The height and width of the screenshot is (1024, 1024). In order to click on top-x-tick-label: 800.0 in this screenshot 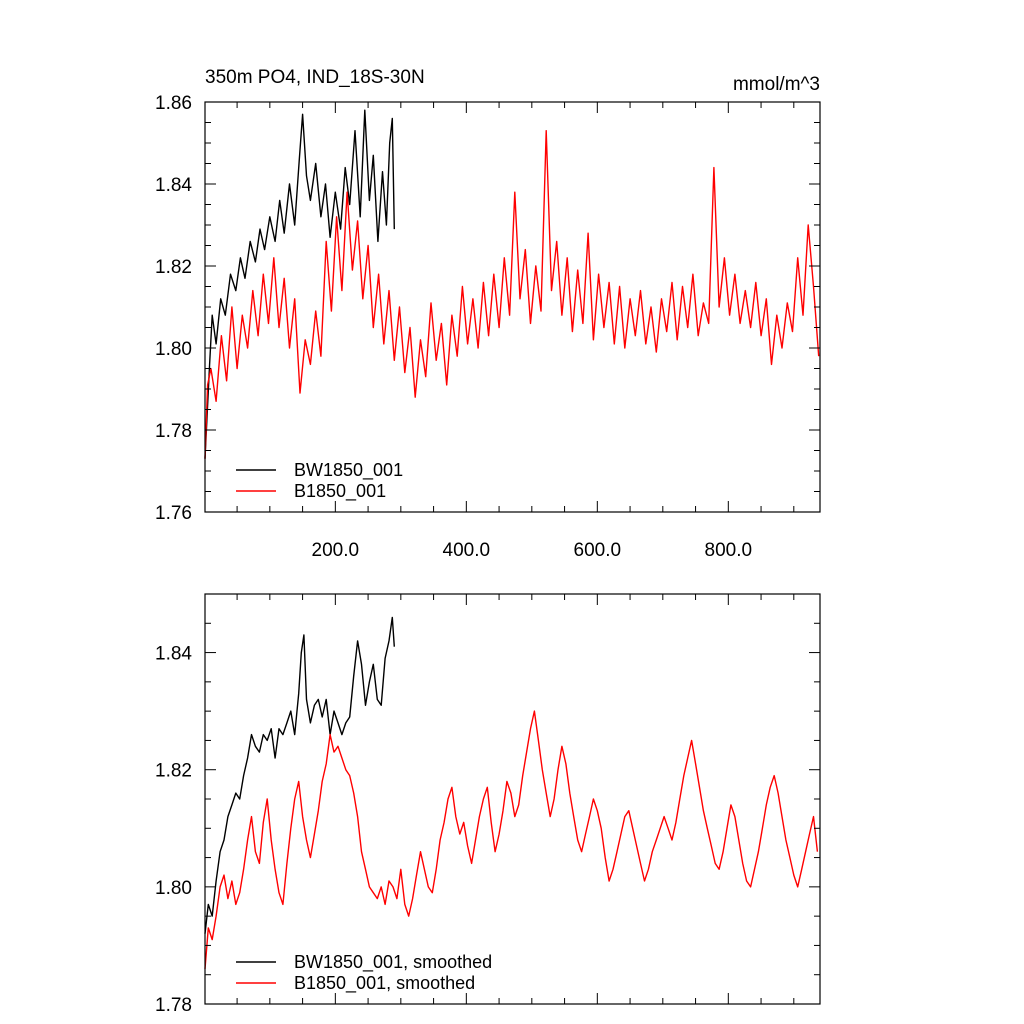, I will do `click(729, 550)`.